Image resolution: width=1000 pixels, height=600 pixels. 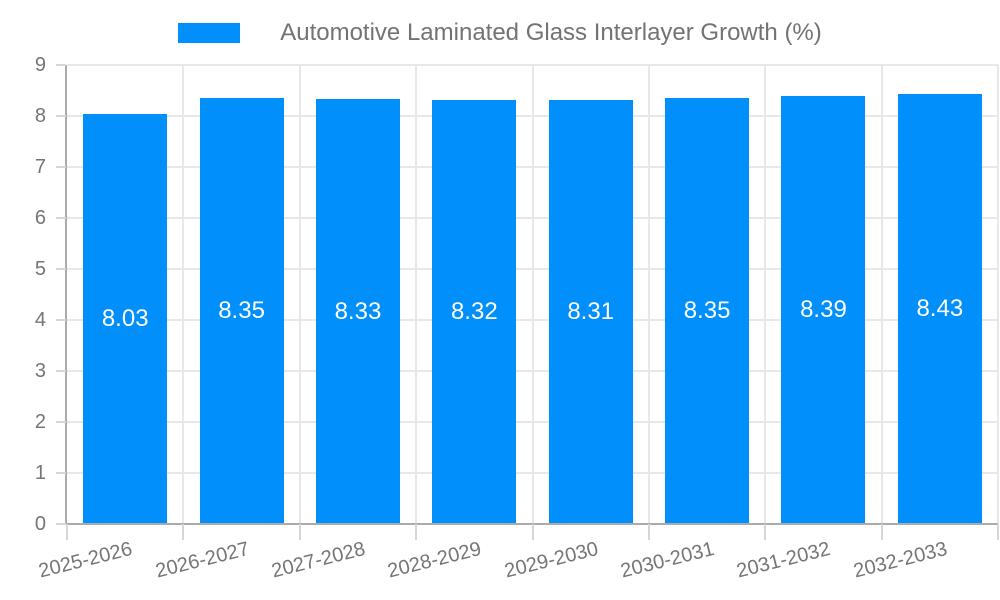 I want to click on y-axis-tick-label: 5, so click(x=40, y=269).